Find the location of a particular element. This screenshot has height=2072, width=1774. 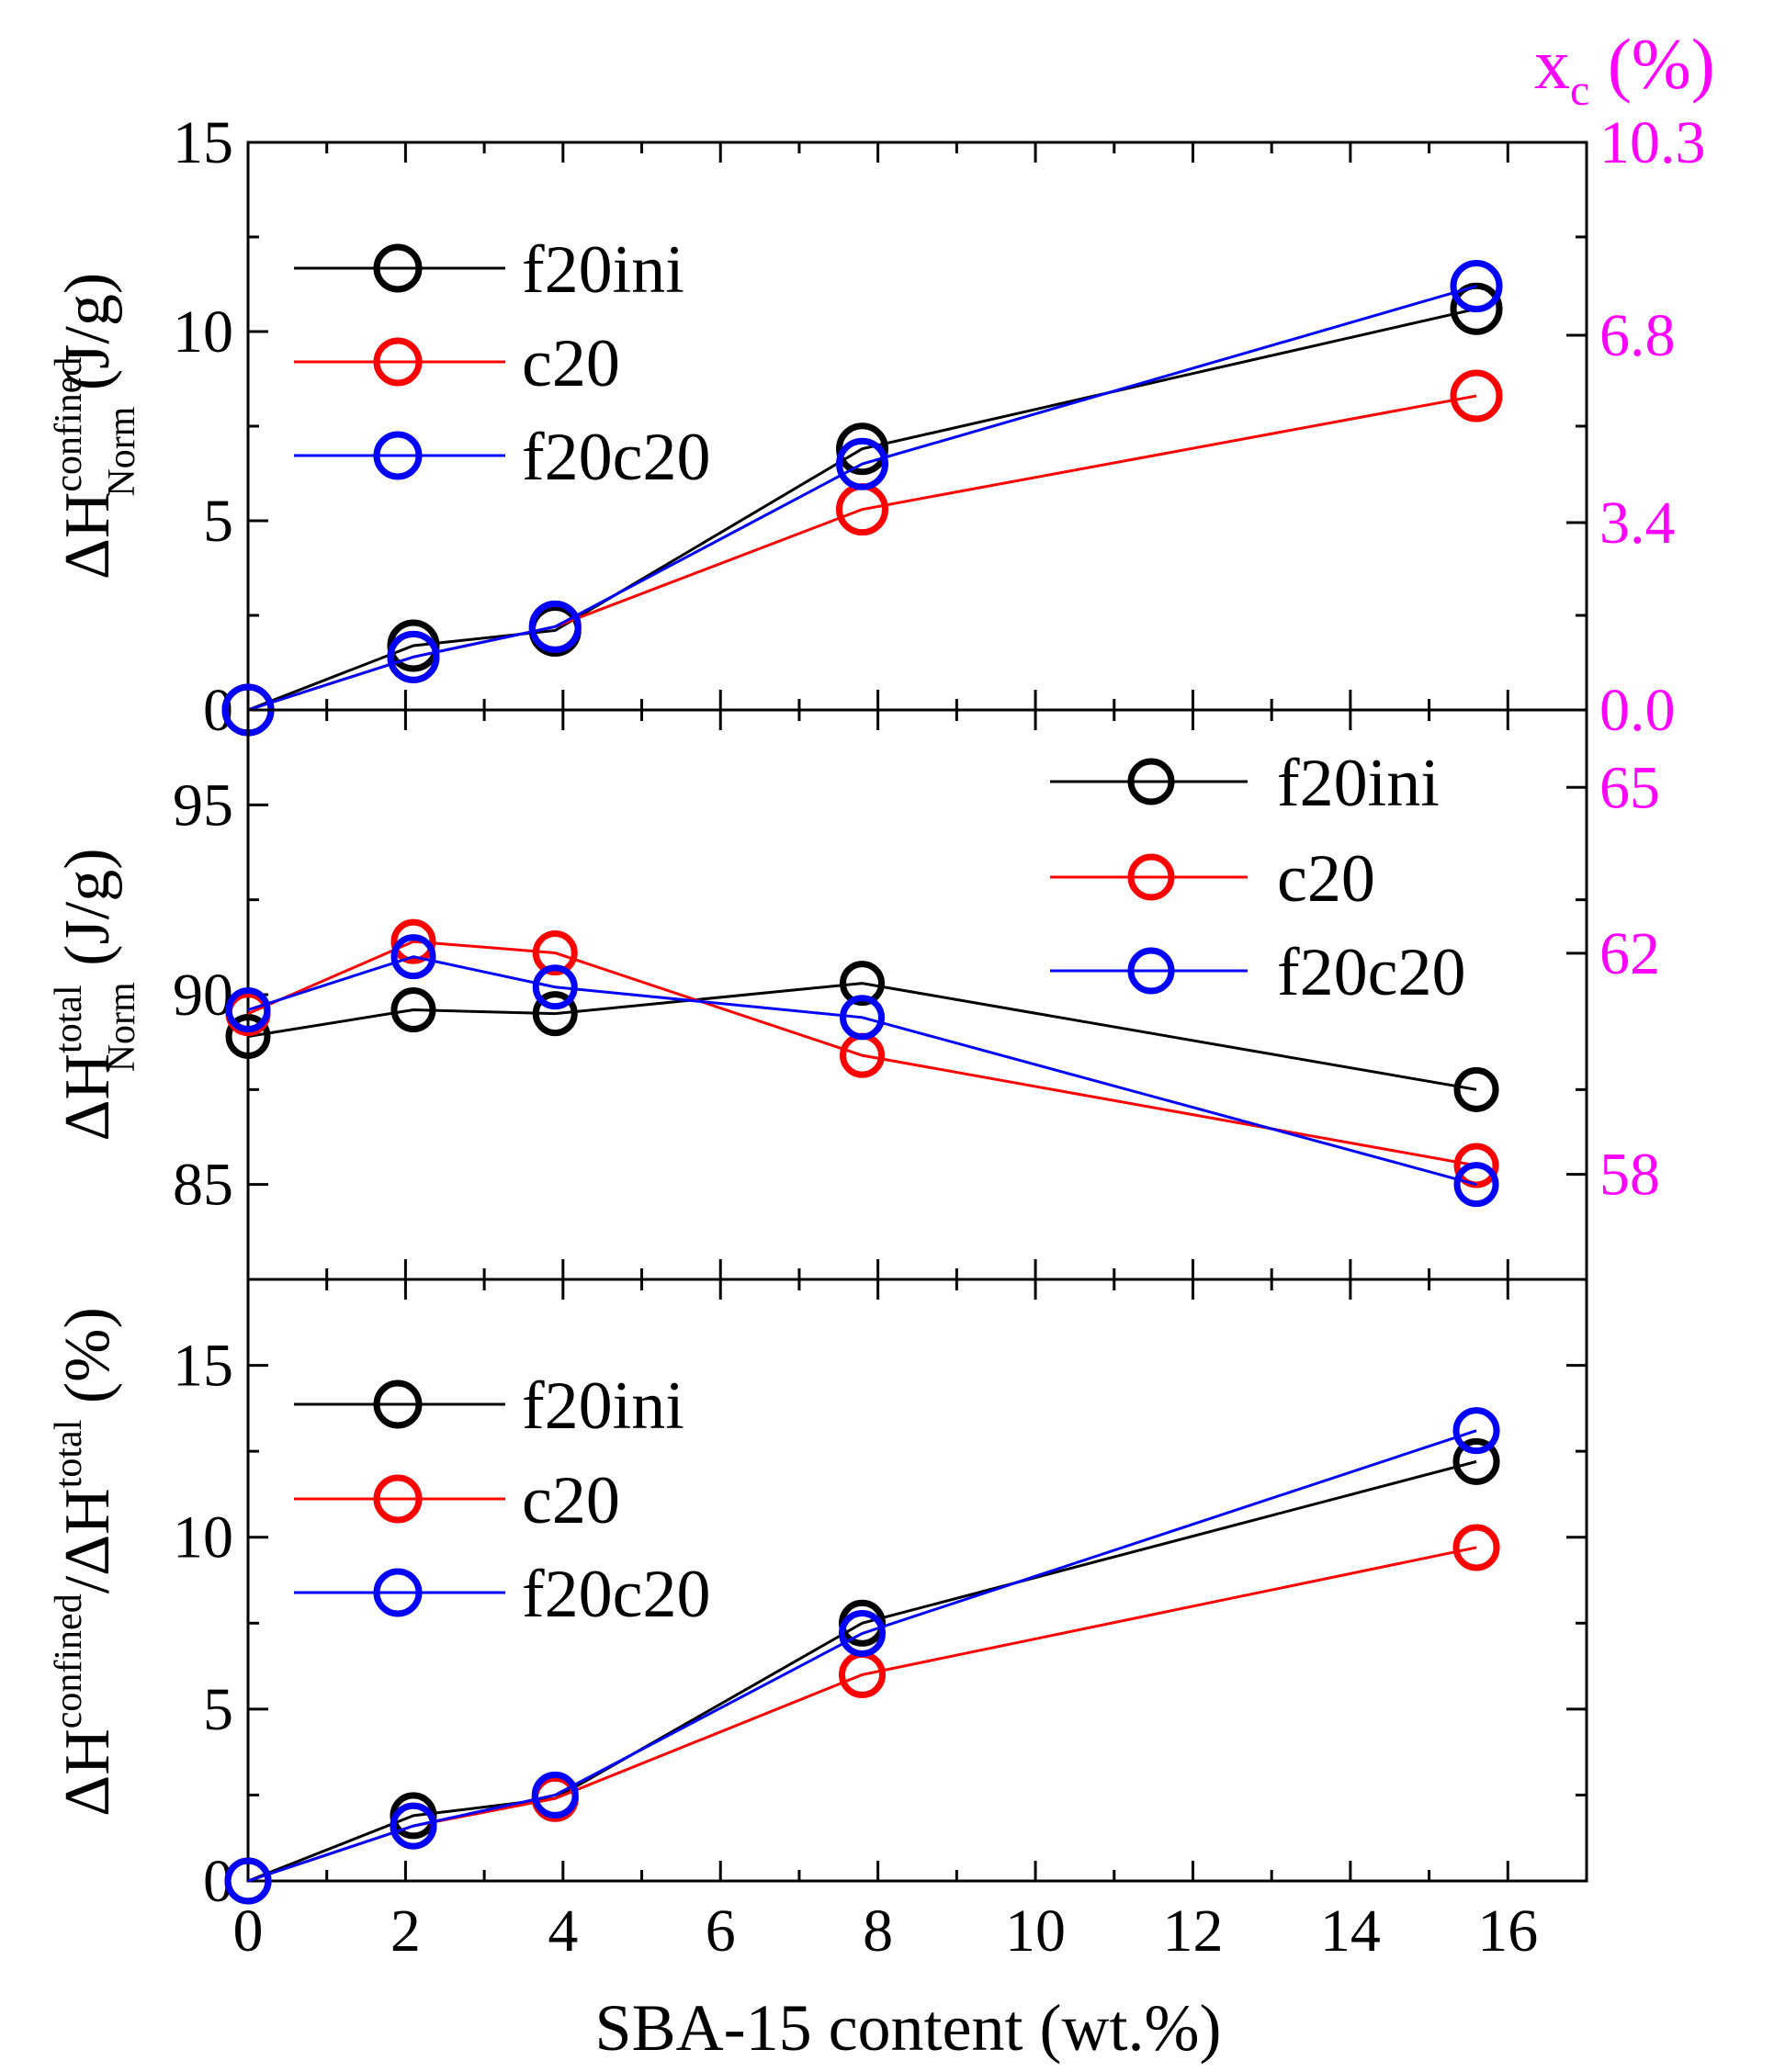

y-axis-title-middle: ΔHtotal Norm (J/g) is located at coordinates (95, 994).